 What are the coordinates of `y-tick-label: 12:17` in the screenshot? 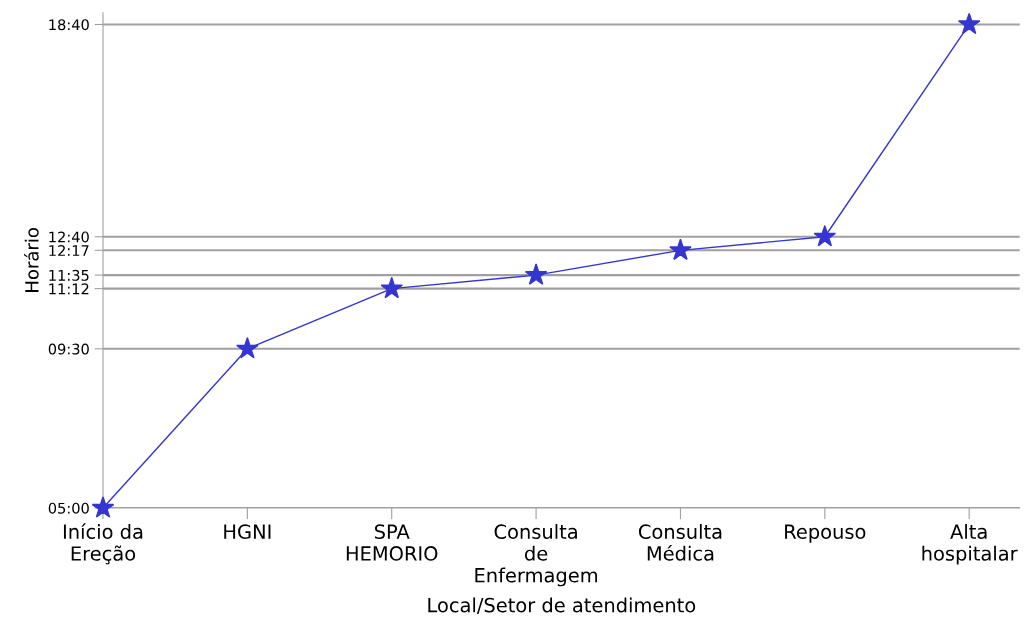 It's located at (69, 250).